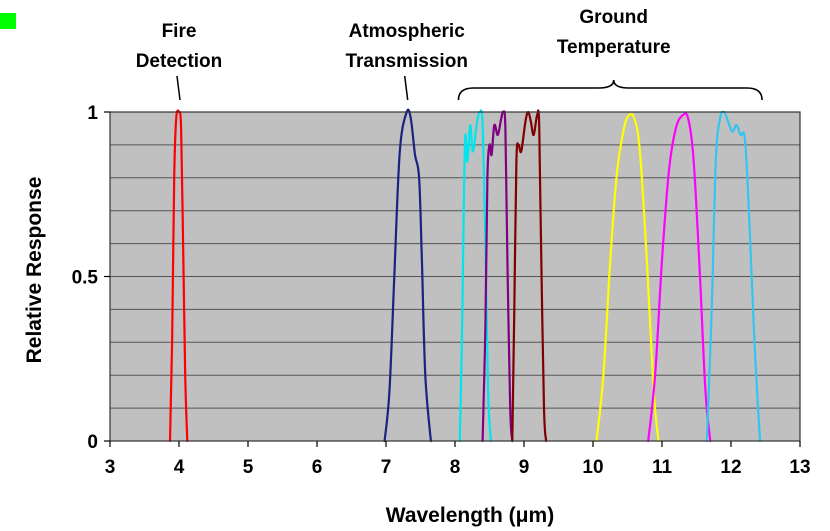  What do you see at coordinates (179, 467) in the screenshot?
I see `x-tick-label: 4` at bounding box center [179, 467].